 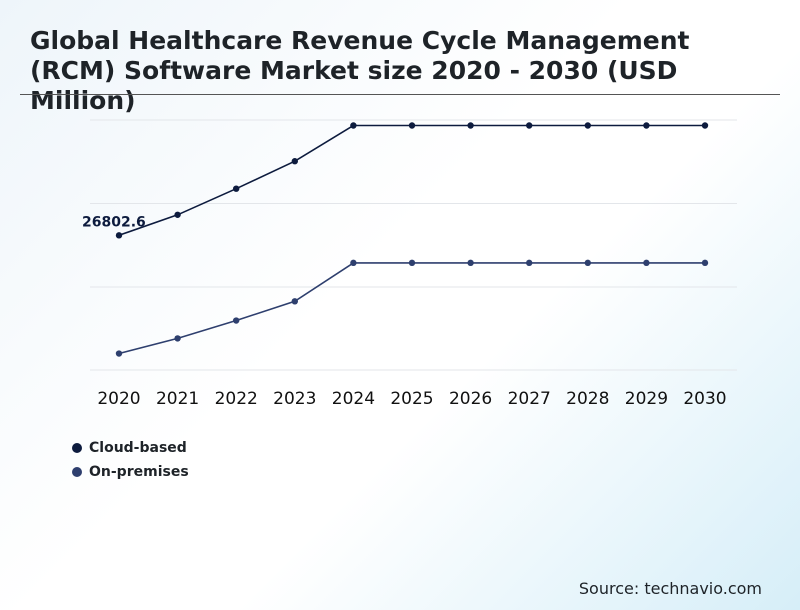 I want to click on point-cloud-based-2030, so click(x=705, y=125).